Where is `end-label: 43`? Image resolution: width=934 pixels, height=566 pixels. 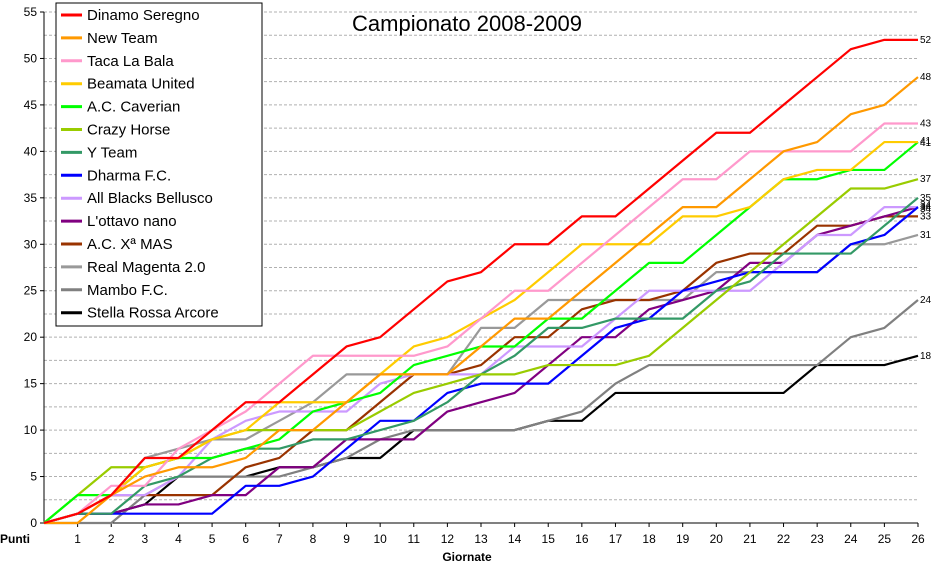
end-label: 43 is located at coordinates (926, 123).